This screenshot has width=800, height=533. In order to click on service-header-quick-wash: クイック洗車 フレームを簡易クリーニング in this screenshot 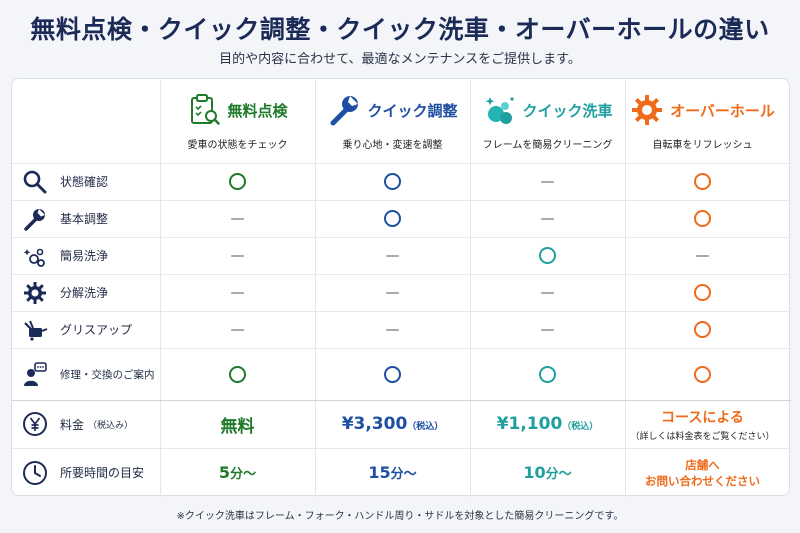, I will do `click(547, 121)`.